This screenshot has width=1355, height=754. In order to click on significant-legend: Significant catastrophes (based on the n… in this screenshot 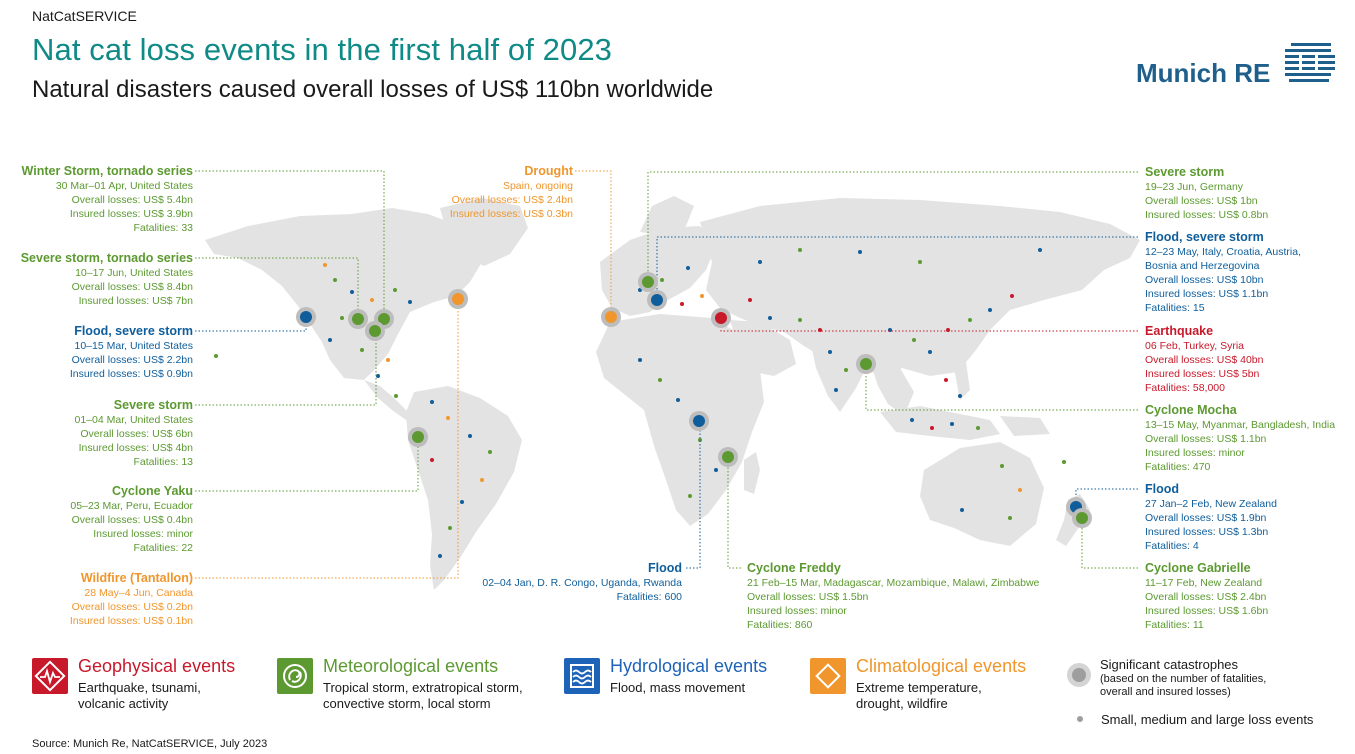, I will do `click(1183, 678)`.